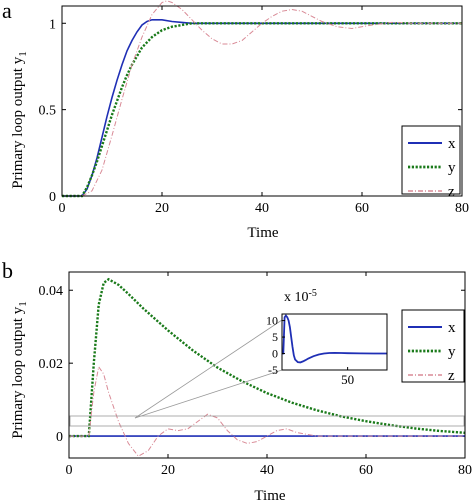 The width and height of the screenshot is (474, 504). I want to click on y-tick-label: 0.02, so click(51, 364).